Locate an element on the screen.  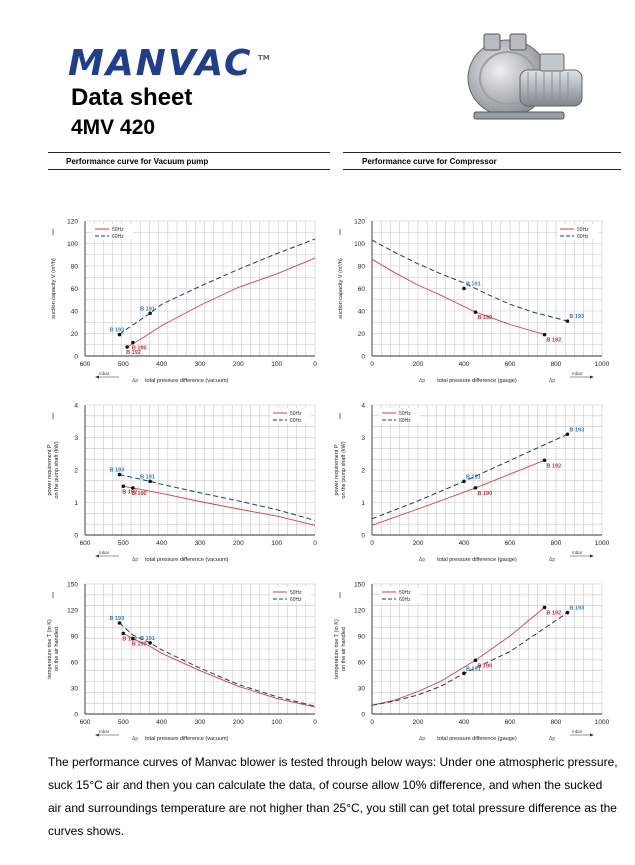
header-rule is located at coordinates (189, 152).